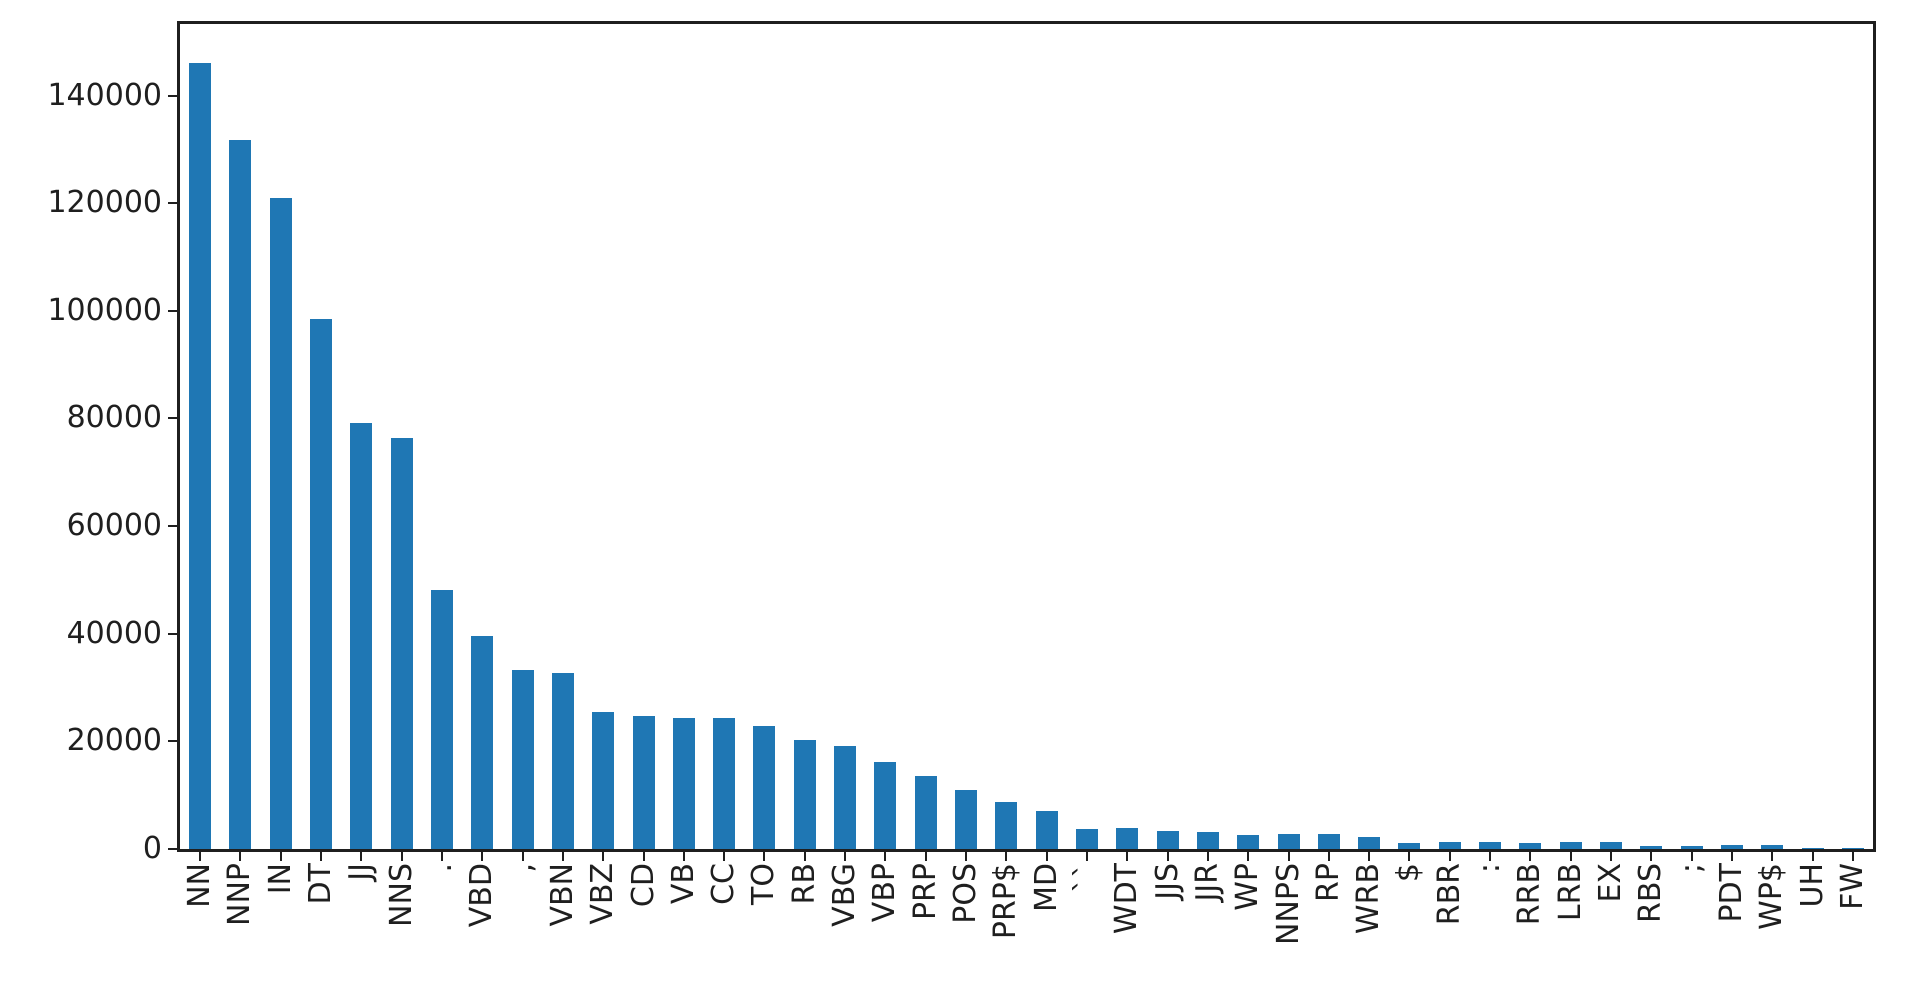  What do you see at coordinates (724, 884) in the screenshot?
I see `x-tick-label: CC` at bounding box center [724, 884].